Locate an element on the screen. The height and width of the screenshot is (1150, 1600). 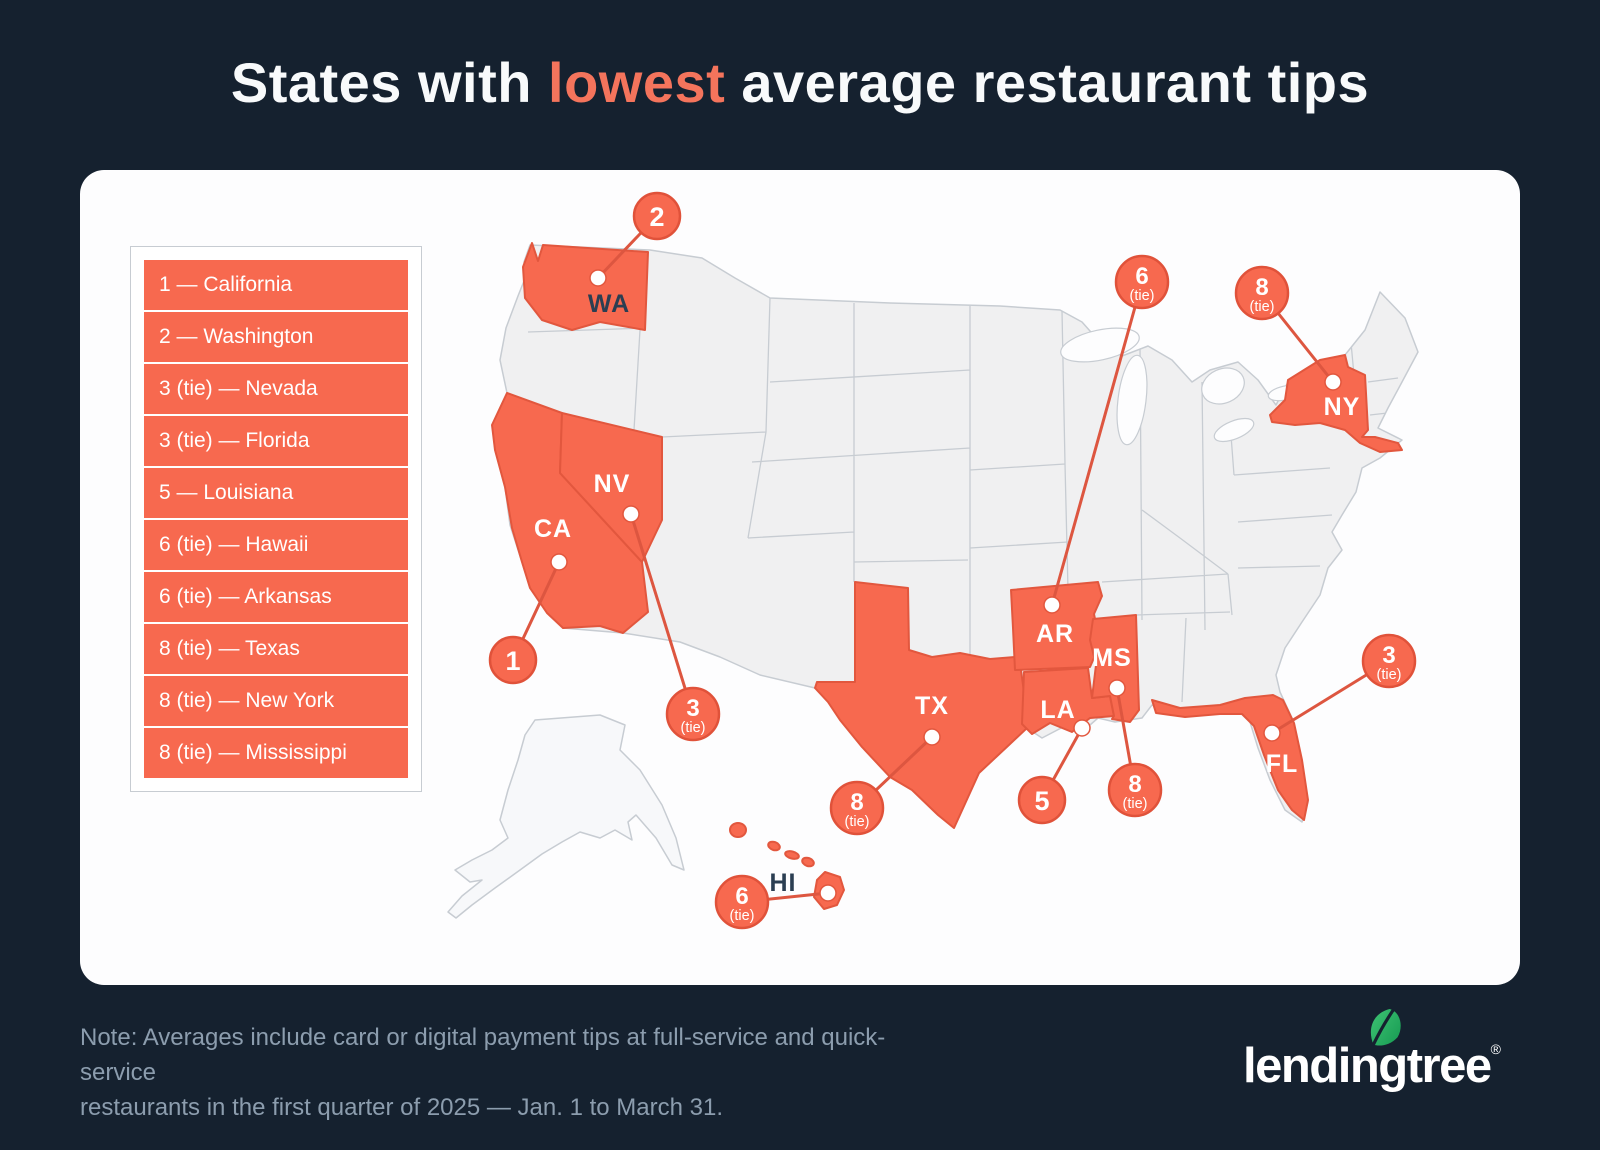
label-hi: HI is located at coordinates (783, 883).